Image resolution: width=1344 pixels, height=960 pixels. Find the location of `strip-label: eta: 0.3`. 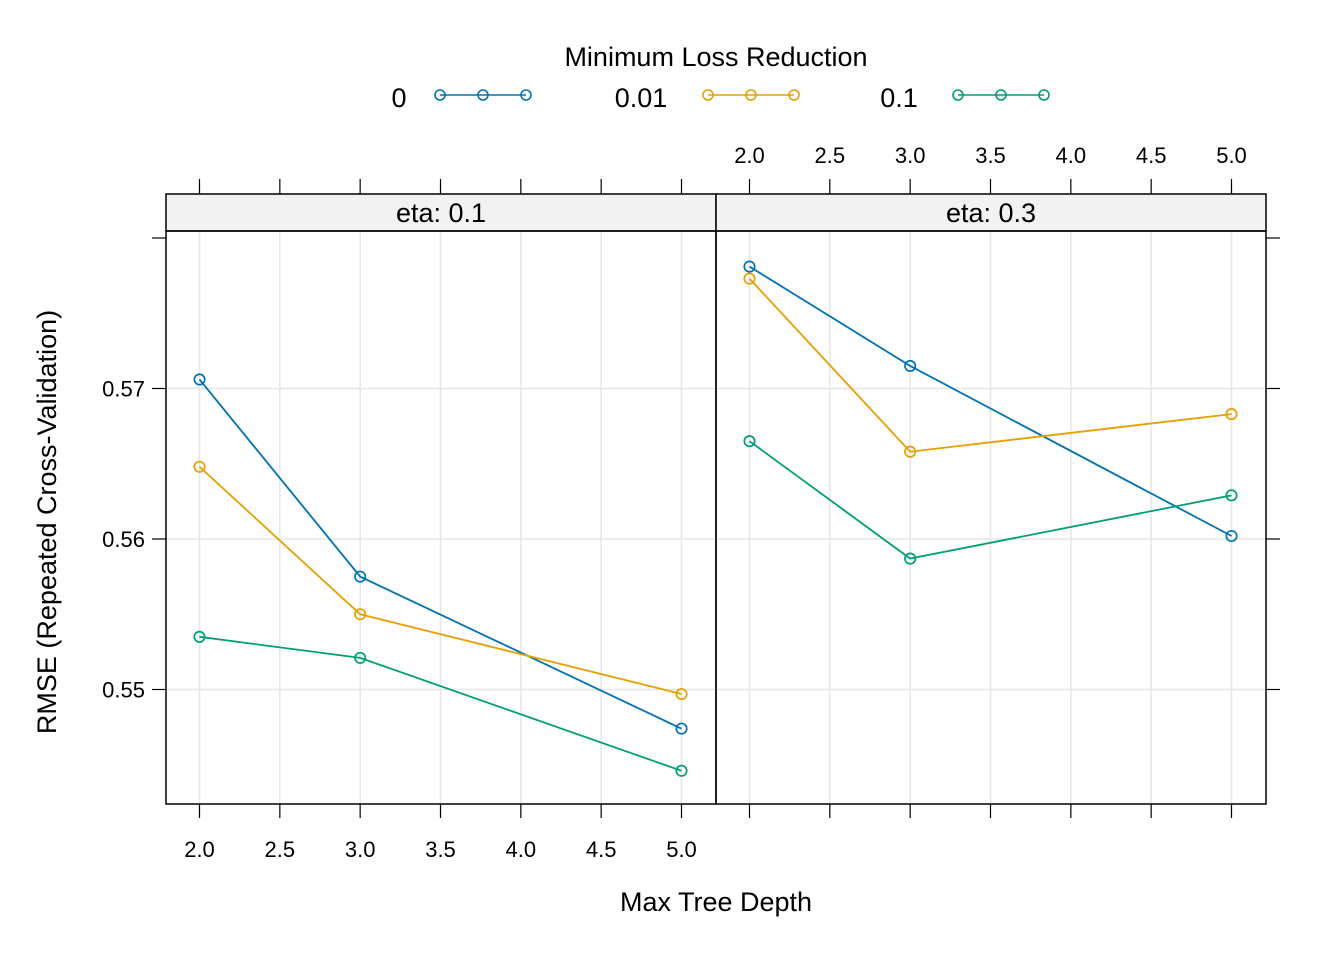

strip-label: eta: 0.3 is located at coordinates (991, 213).